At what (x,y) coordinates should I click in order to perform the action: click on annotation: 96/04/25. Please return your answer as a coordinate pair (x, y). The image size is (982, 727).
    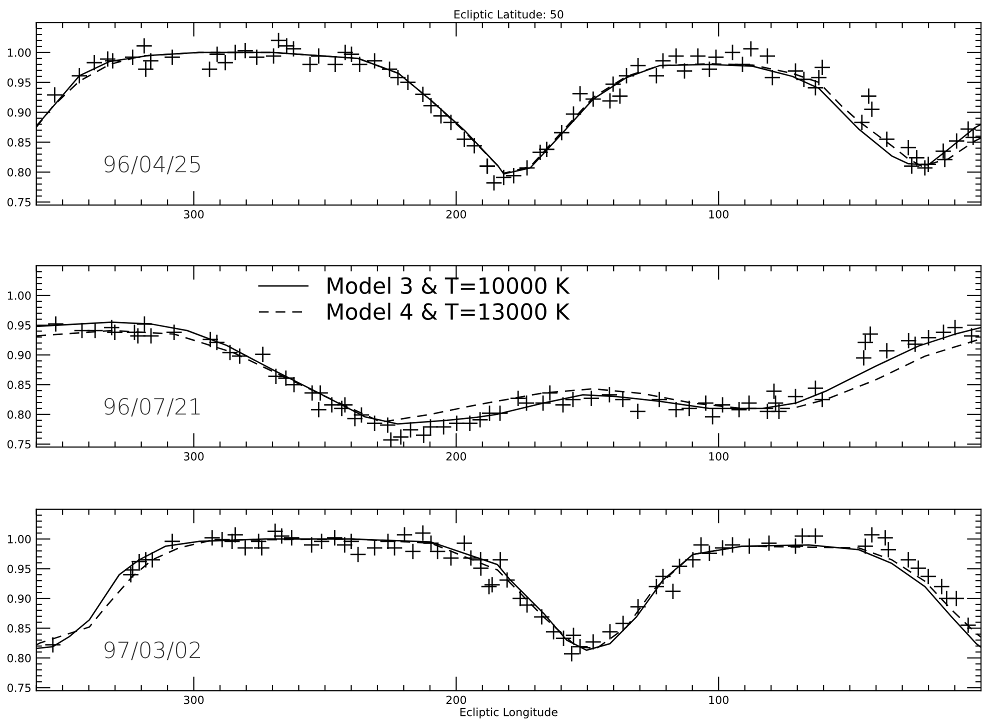
    Looking at the image, I should click on (152, 165).